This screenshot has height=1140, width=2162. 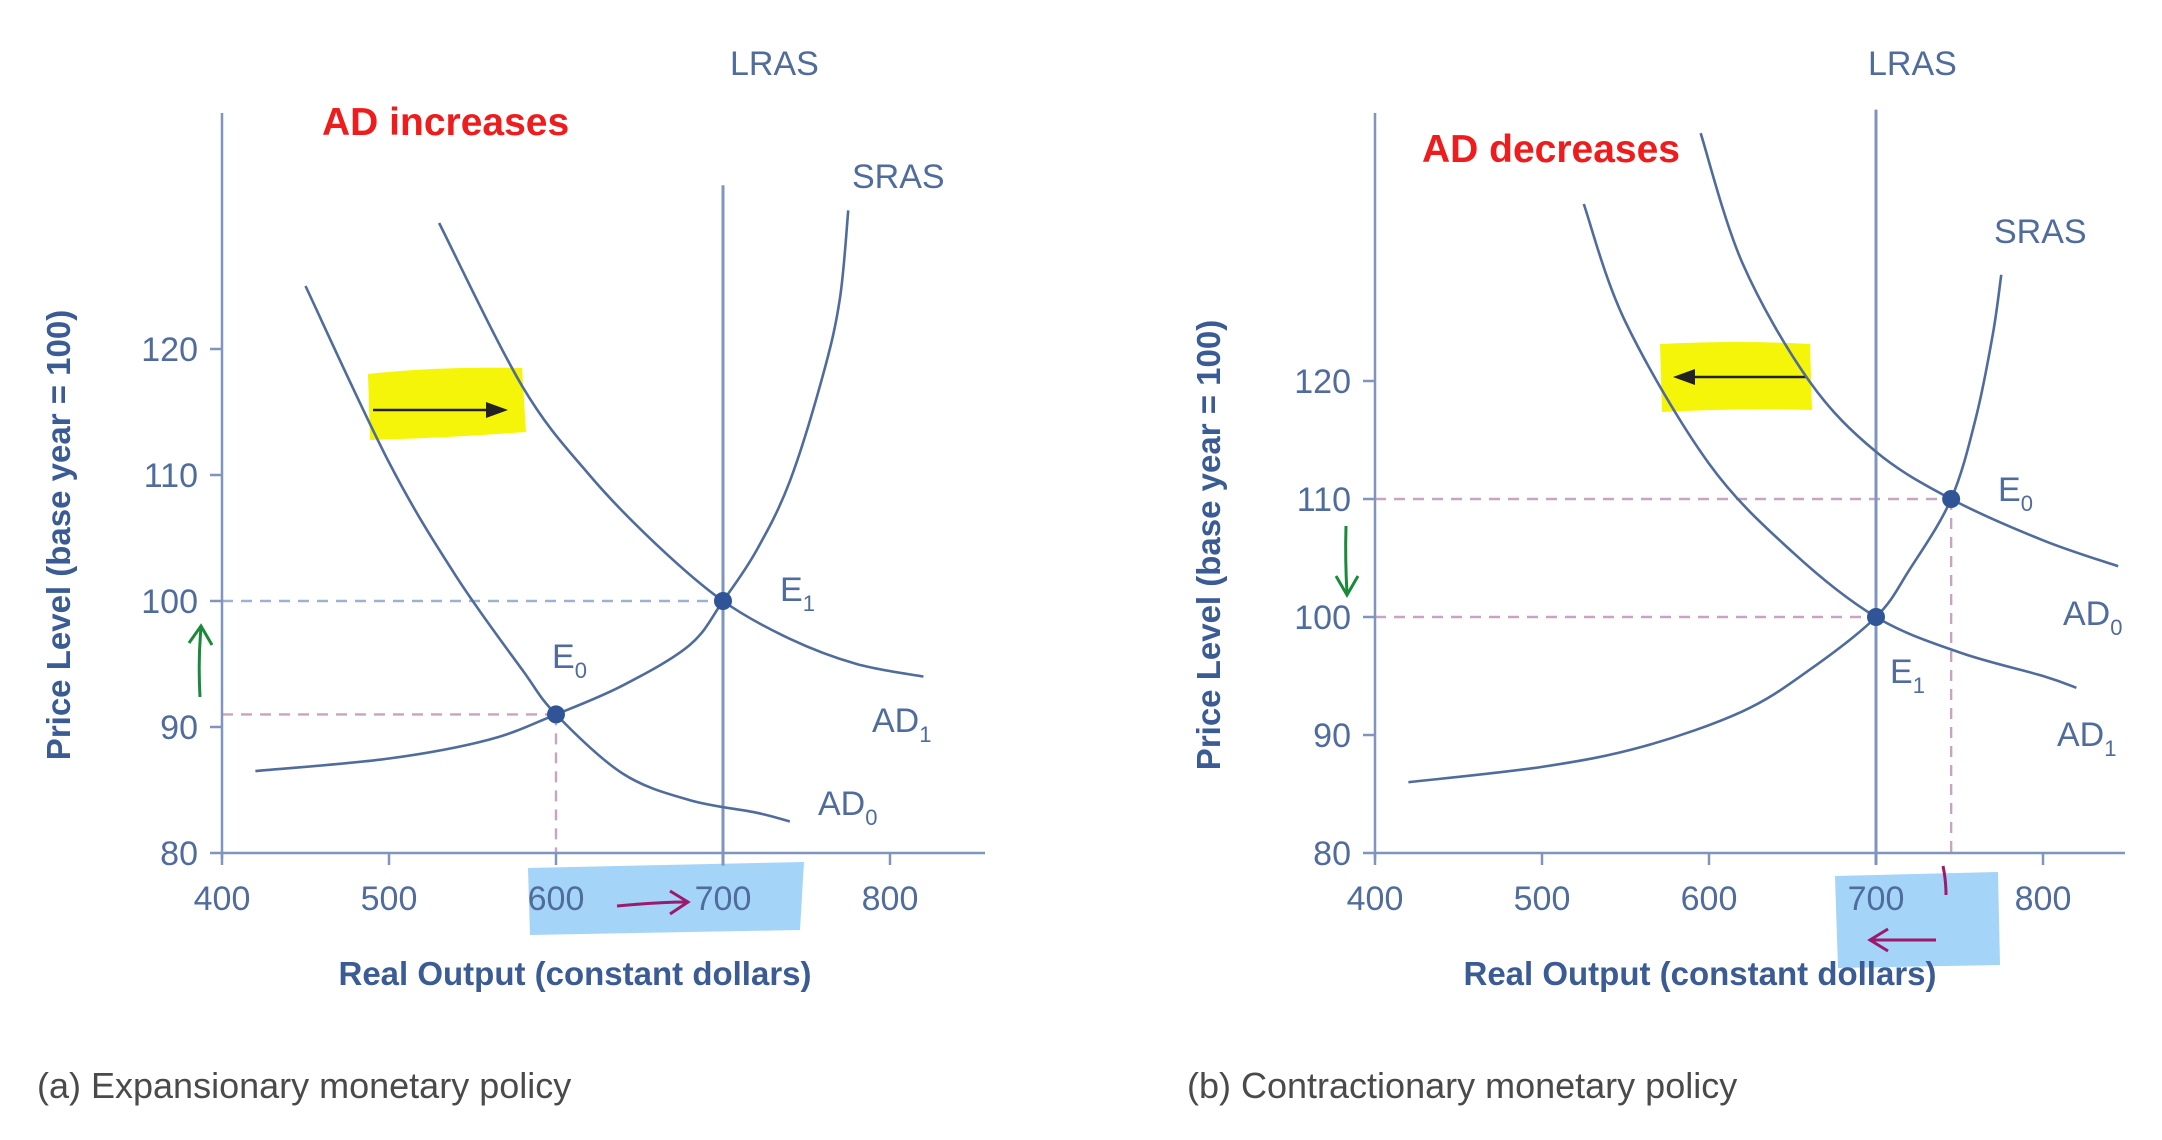 What do you see at coordinates (651, 904) in the screenshot?
I see `output-arrow-icon` at bounding box center [651, 904].